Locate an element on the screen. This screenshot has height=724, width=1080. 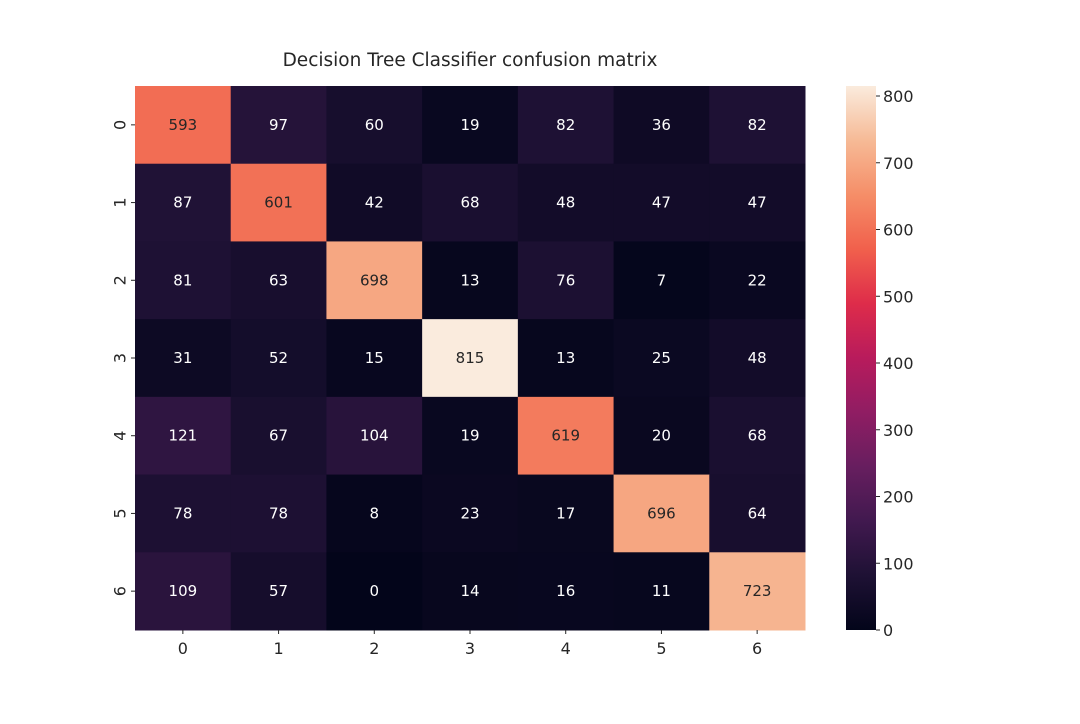
cell-value-label: 36 is located at coordinates (661, 125).